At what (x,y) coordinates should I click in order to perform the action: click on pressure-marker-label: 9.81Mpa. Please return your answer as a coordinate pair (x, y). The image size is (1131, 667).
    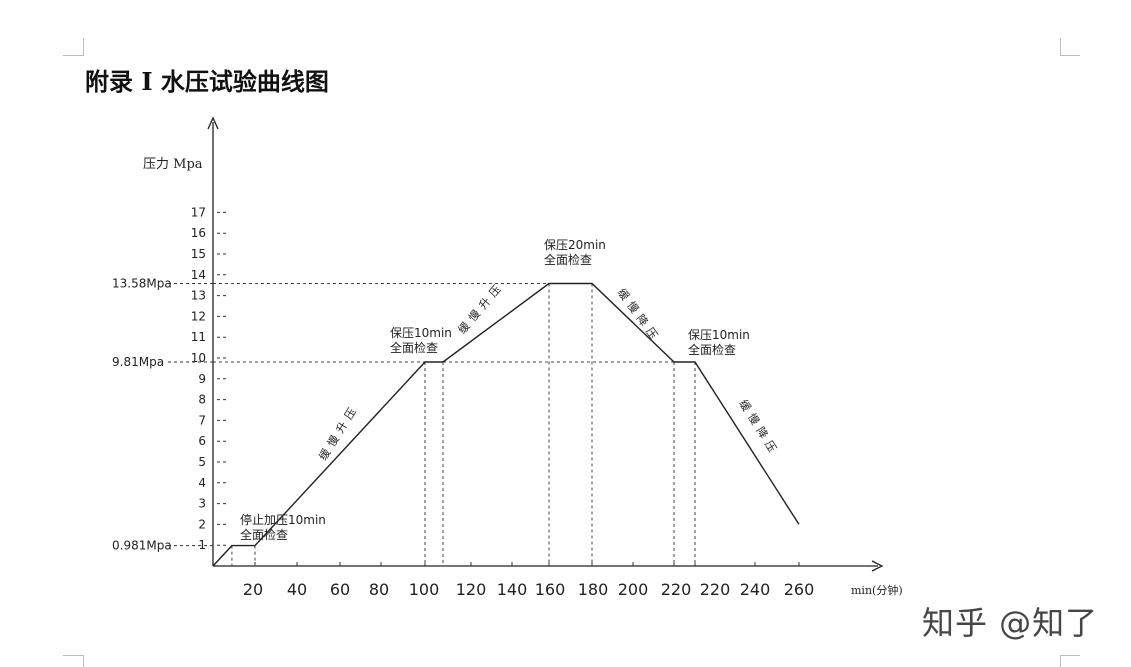
    Looking at the image, I should click on (138, 362).